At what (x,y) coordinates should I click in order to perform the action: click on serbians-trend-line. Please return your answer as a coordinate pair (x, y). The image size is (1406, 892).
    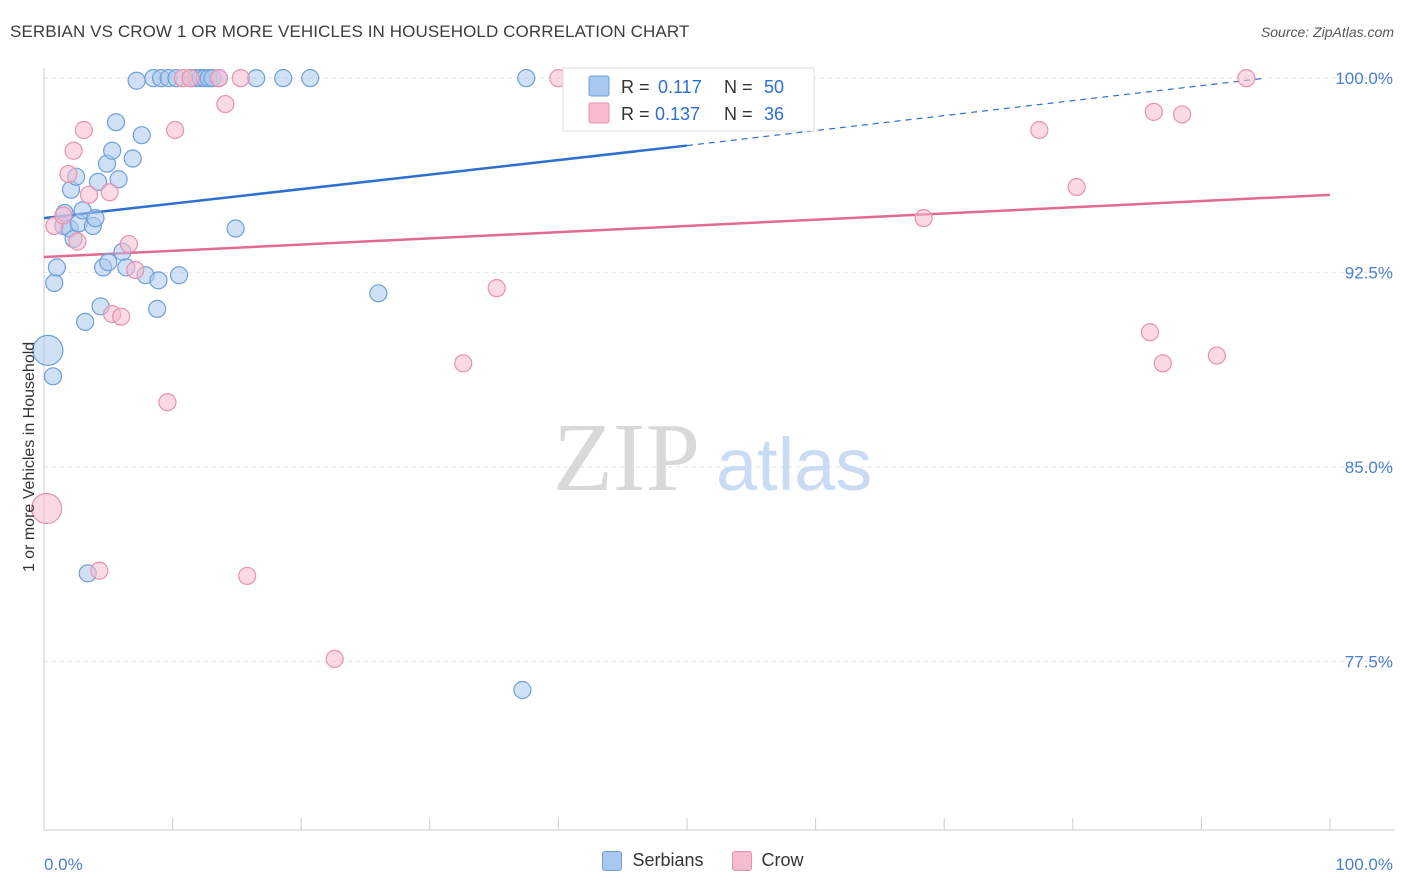
    Looking at the image, I should click on (365, 182).